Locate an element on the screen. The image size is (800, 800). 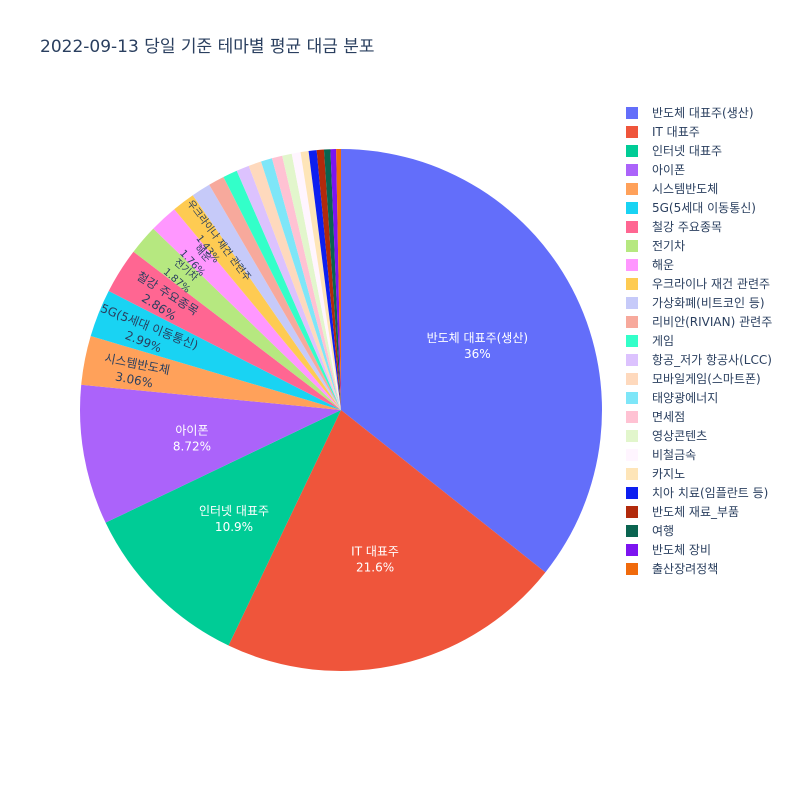
legend-item: 철강 주요종목 is located at coordinates (699, 226).